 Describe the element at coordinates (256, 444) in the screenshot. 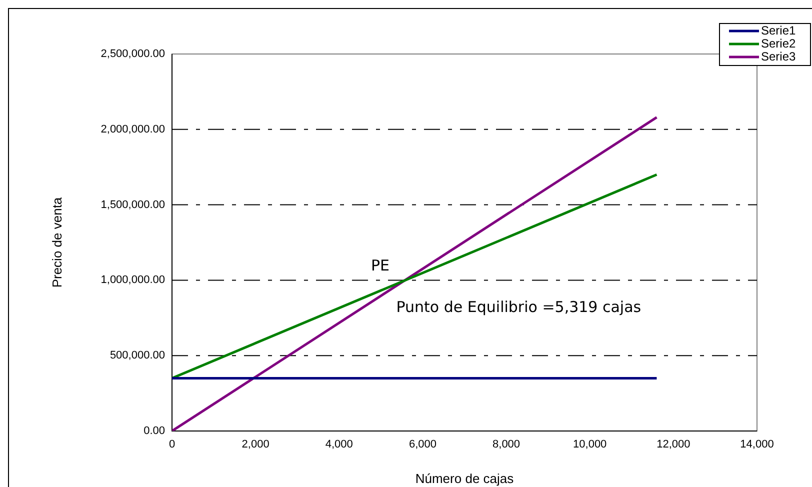

I see `x-tick-label: 2,000` at that location.